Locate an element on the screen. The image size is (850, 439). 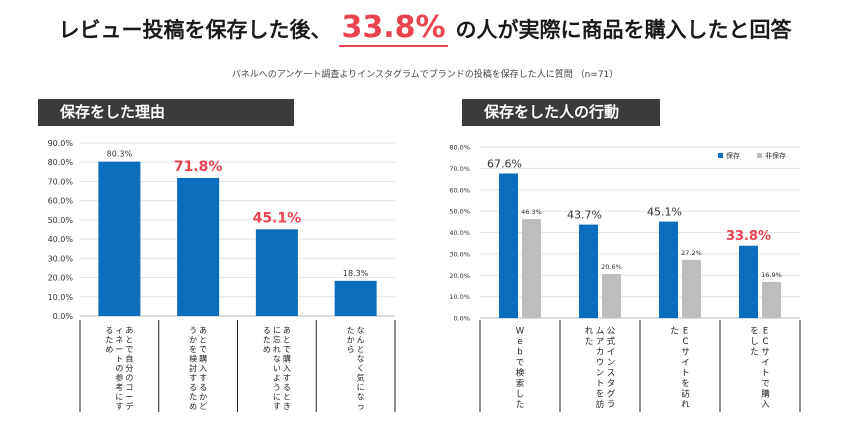
chart1-category-label-char: く is located at coordinates (361, 368).